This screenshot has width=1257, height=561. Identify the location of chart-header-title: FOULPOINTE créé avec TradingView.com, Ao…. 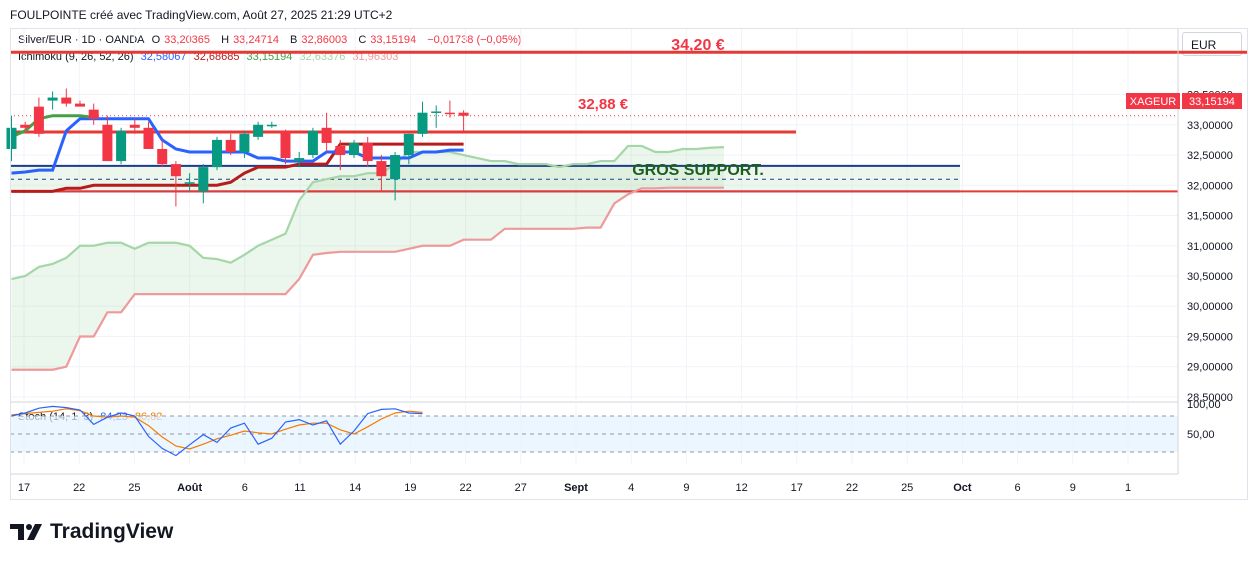
(201, 15).